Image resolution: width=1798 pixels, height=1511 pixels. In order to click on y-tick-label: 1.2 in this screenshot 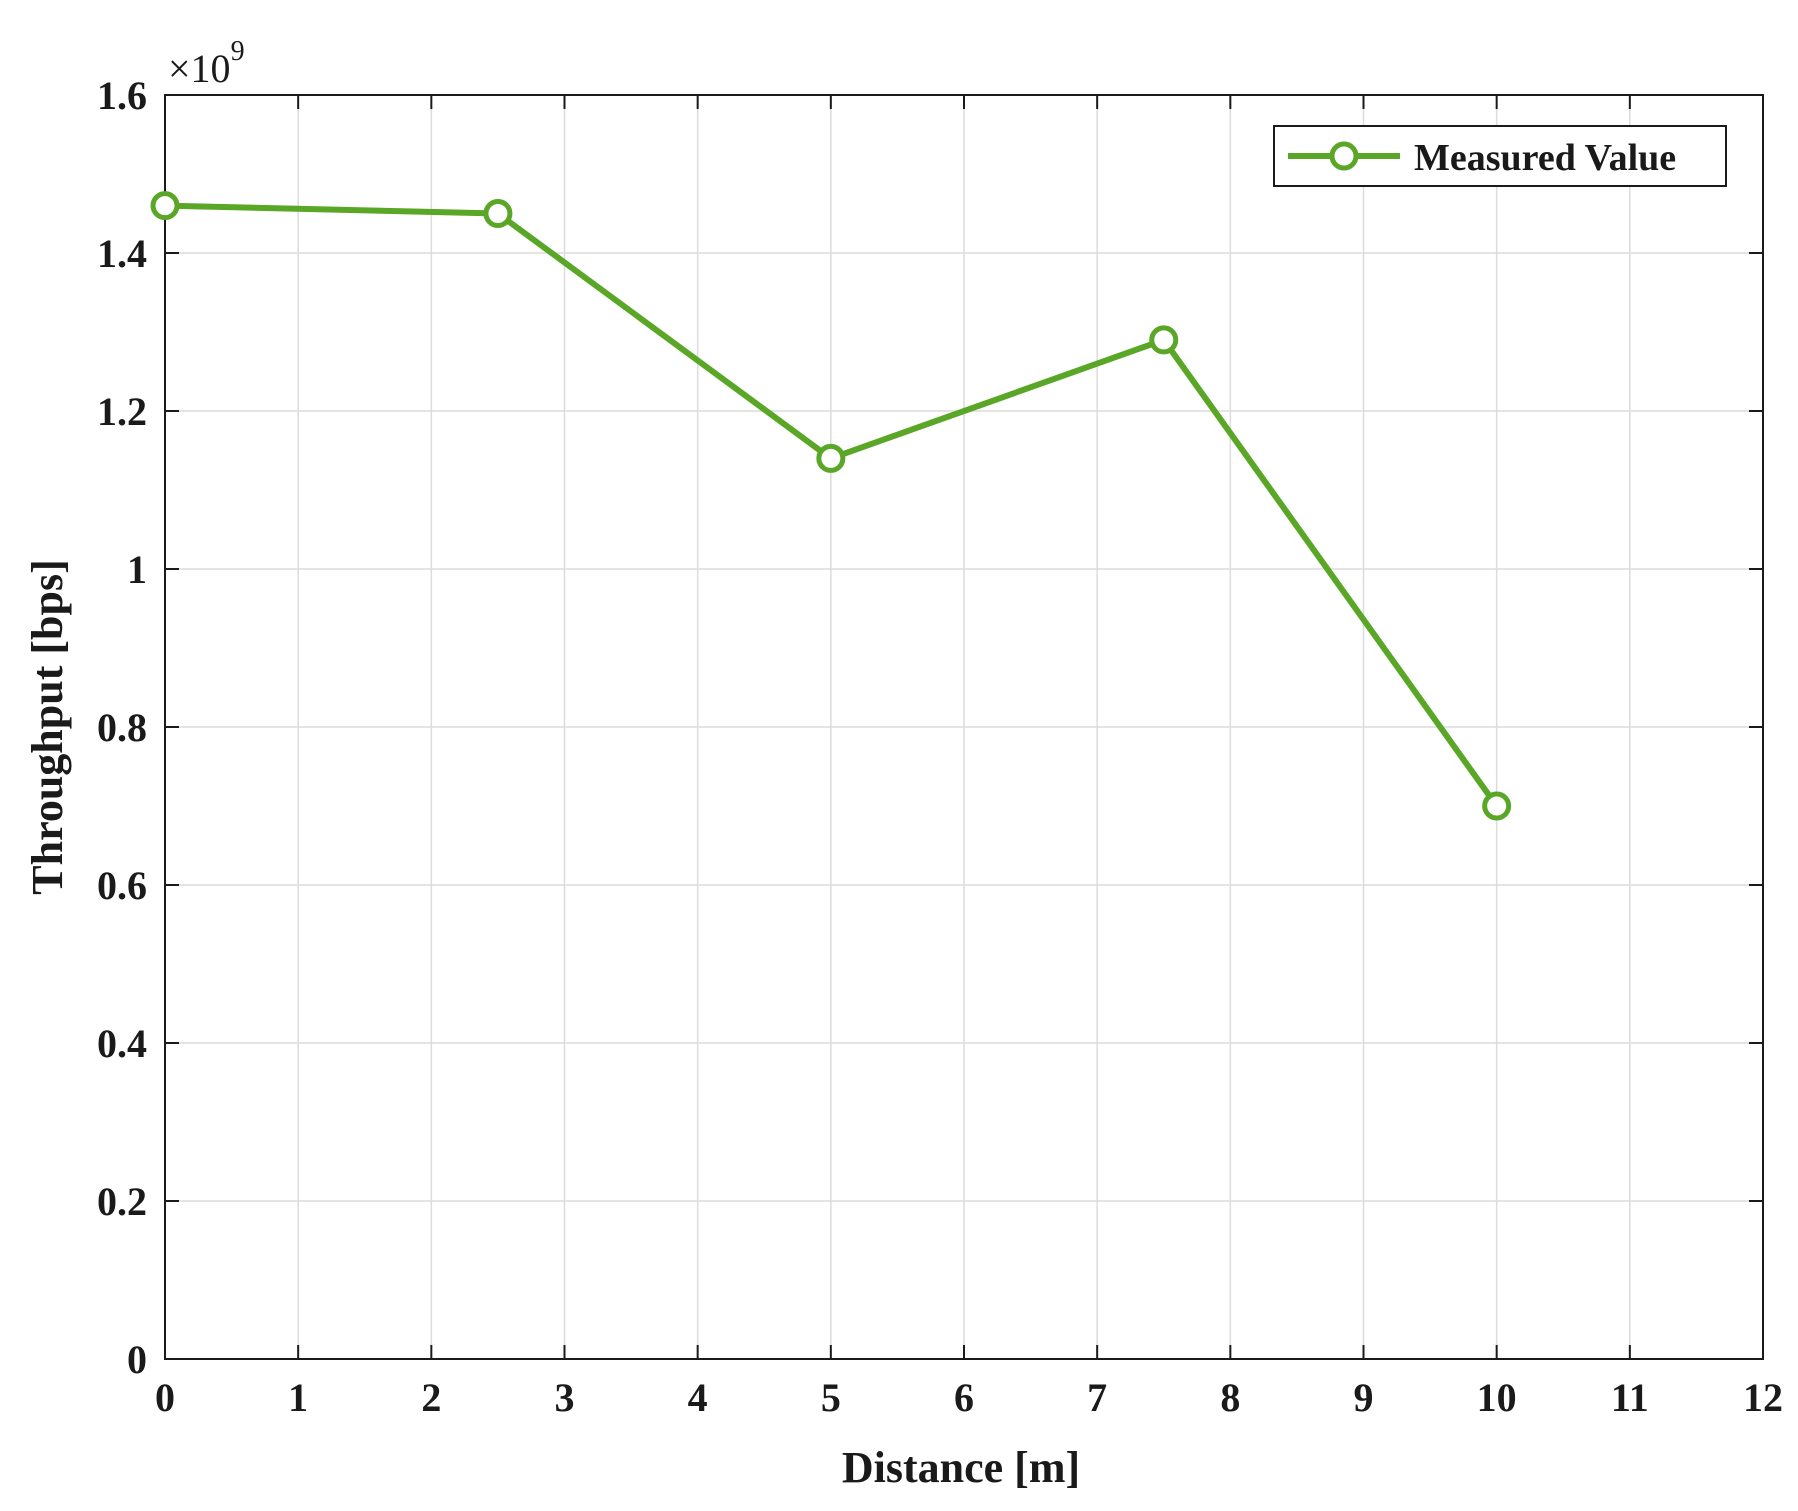, I will do `click(122, 411)`.